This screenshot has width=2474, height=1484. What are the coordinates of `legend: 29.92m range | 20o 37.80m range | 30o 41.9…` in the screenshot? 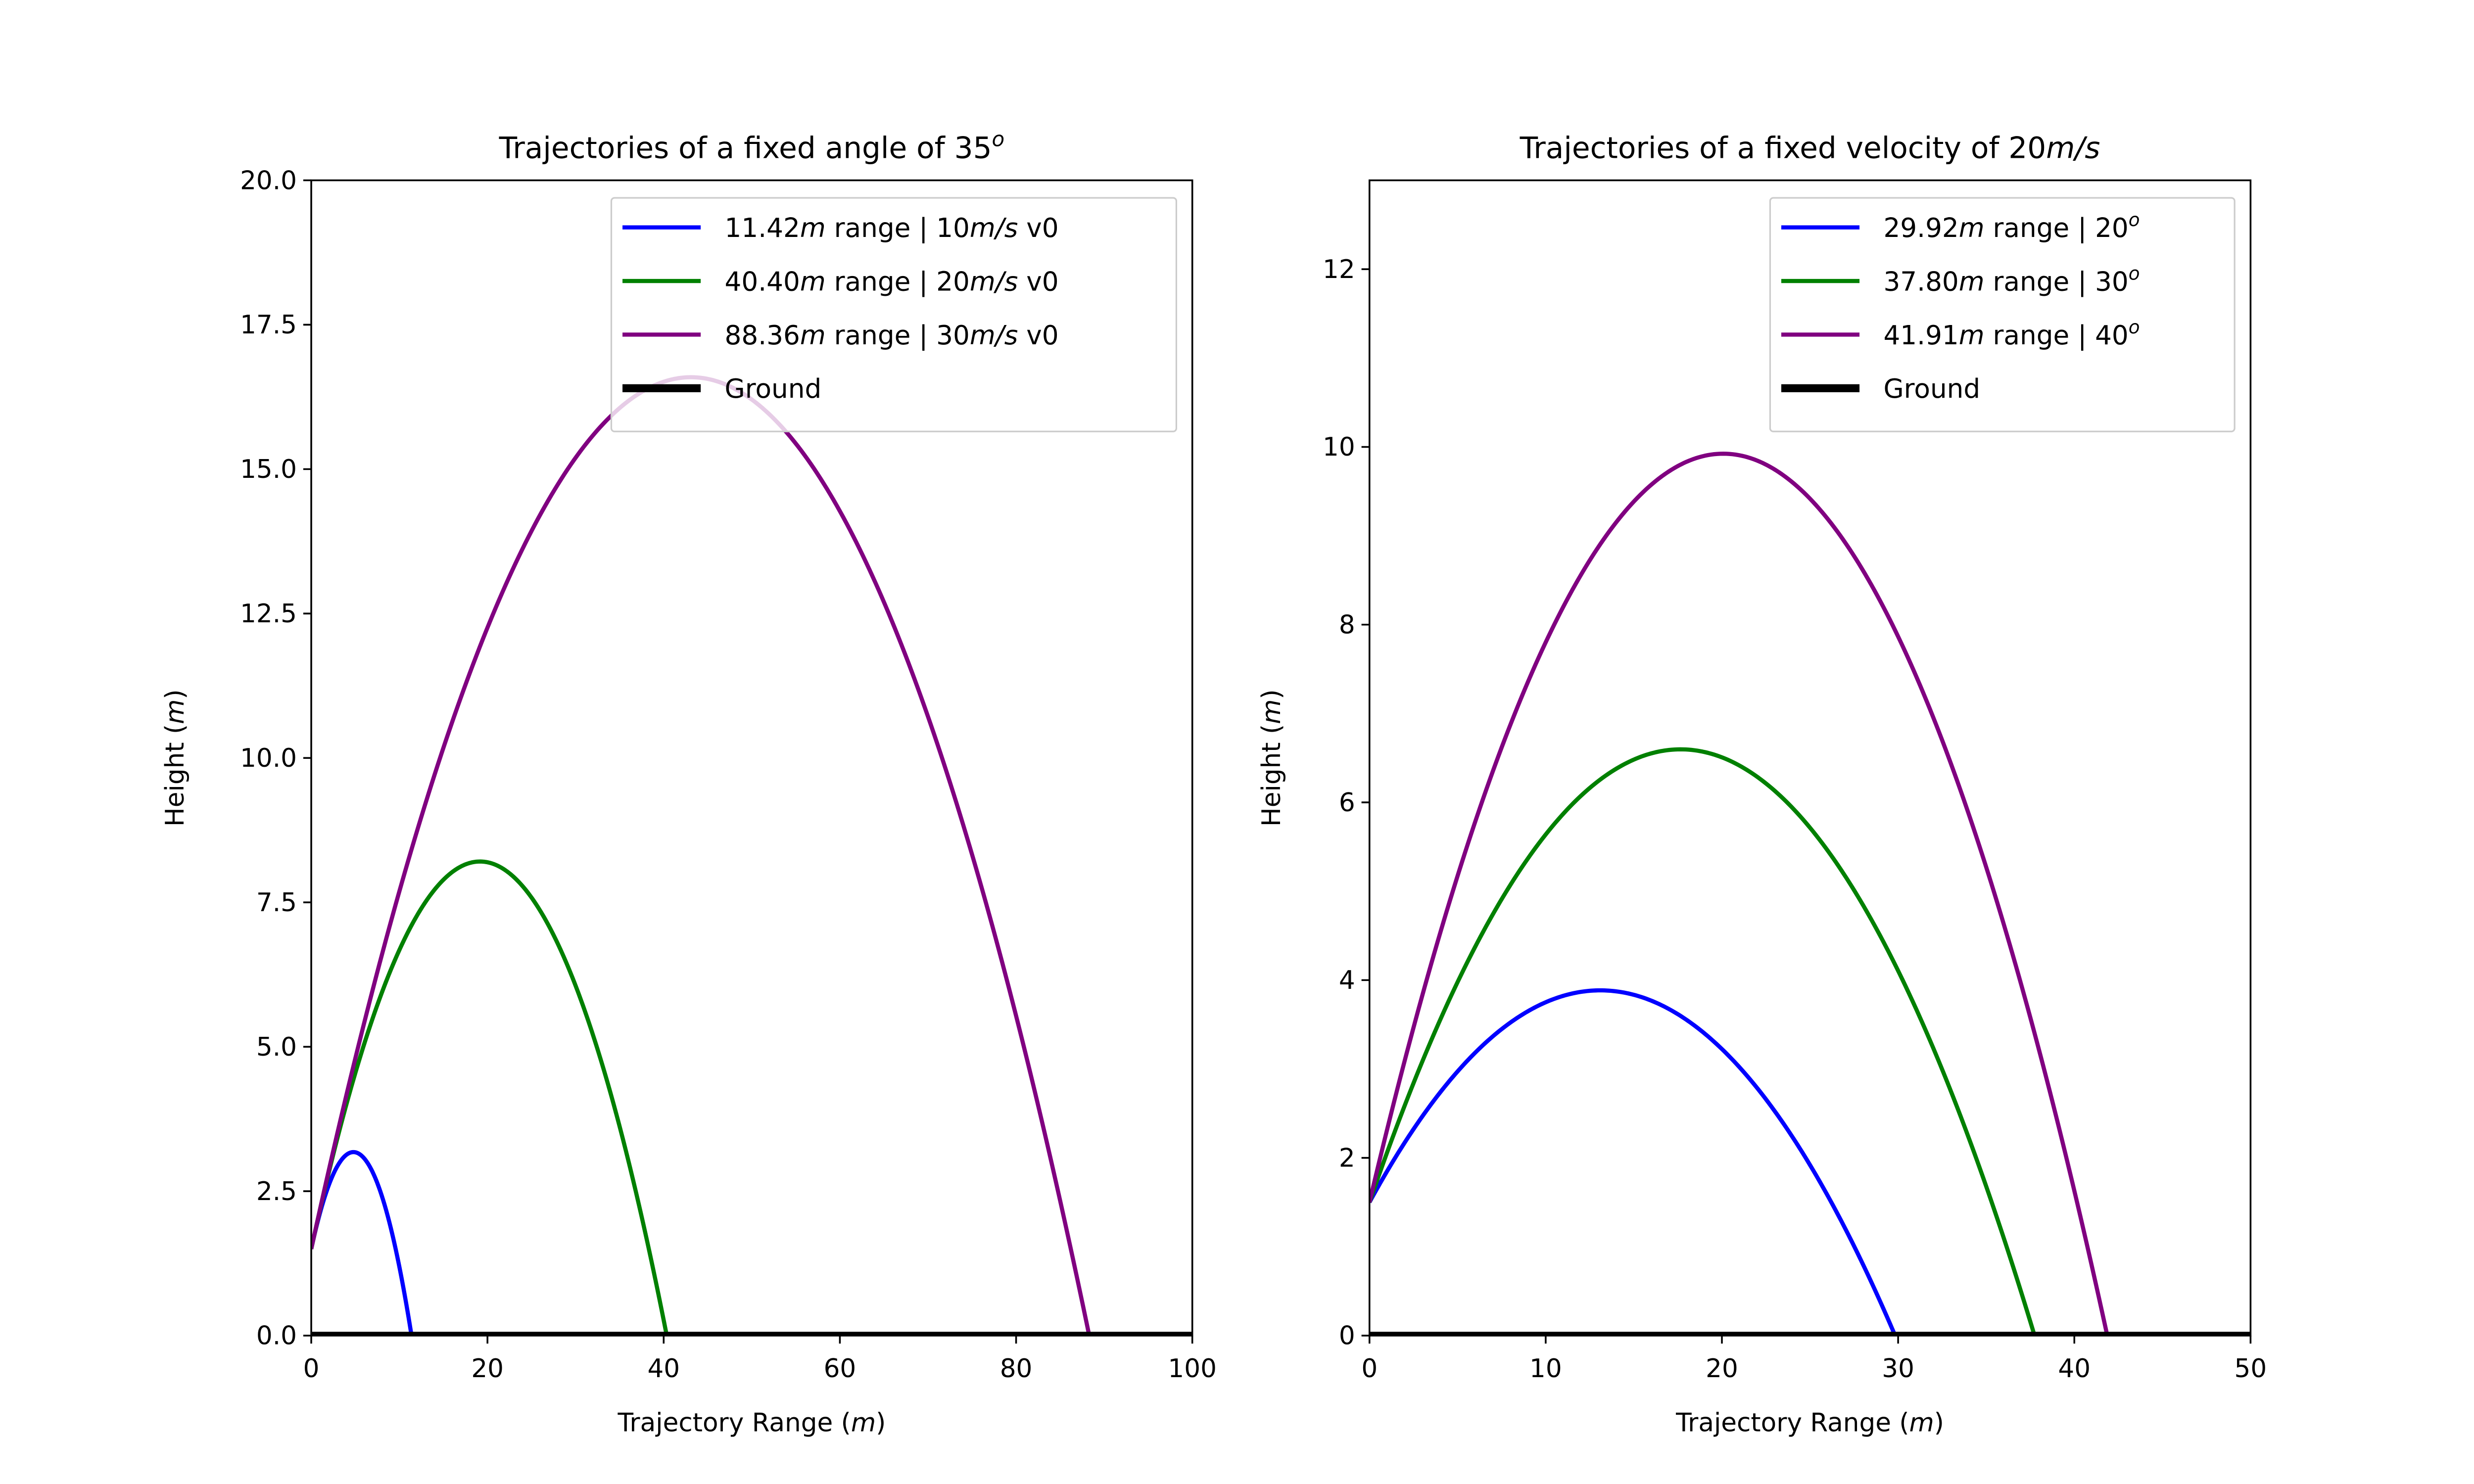 It's located at (2003, 314).